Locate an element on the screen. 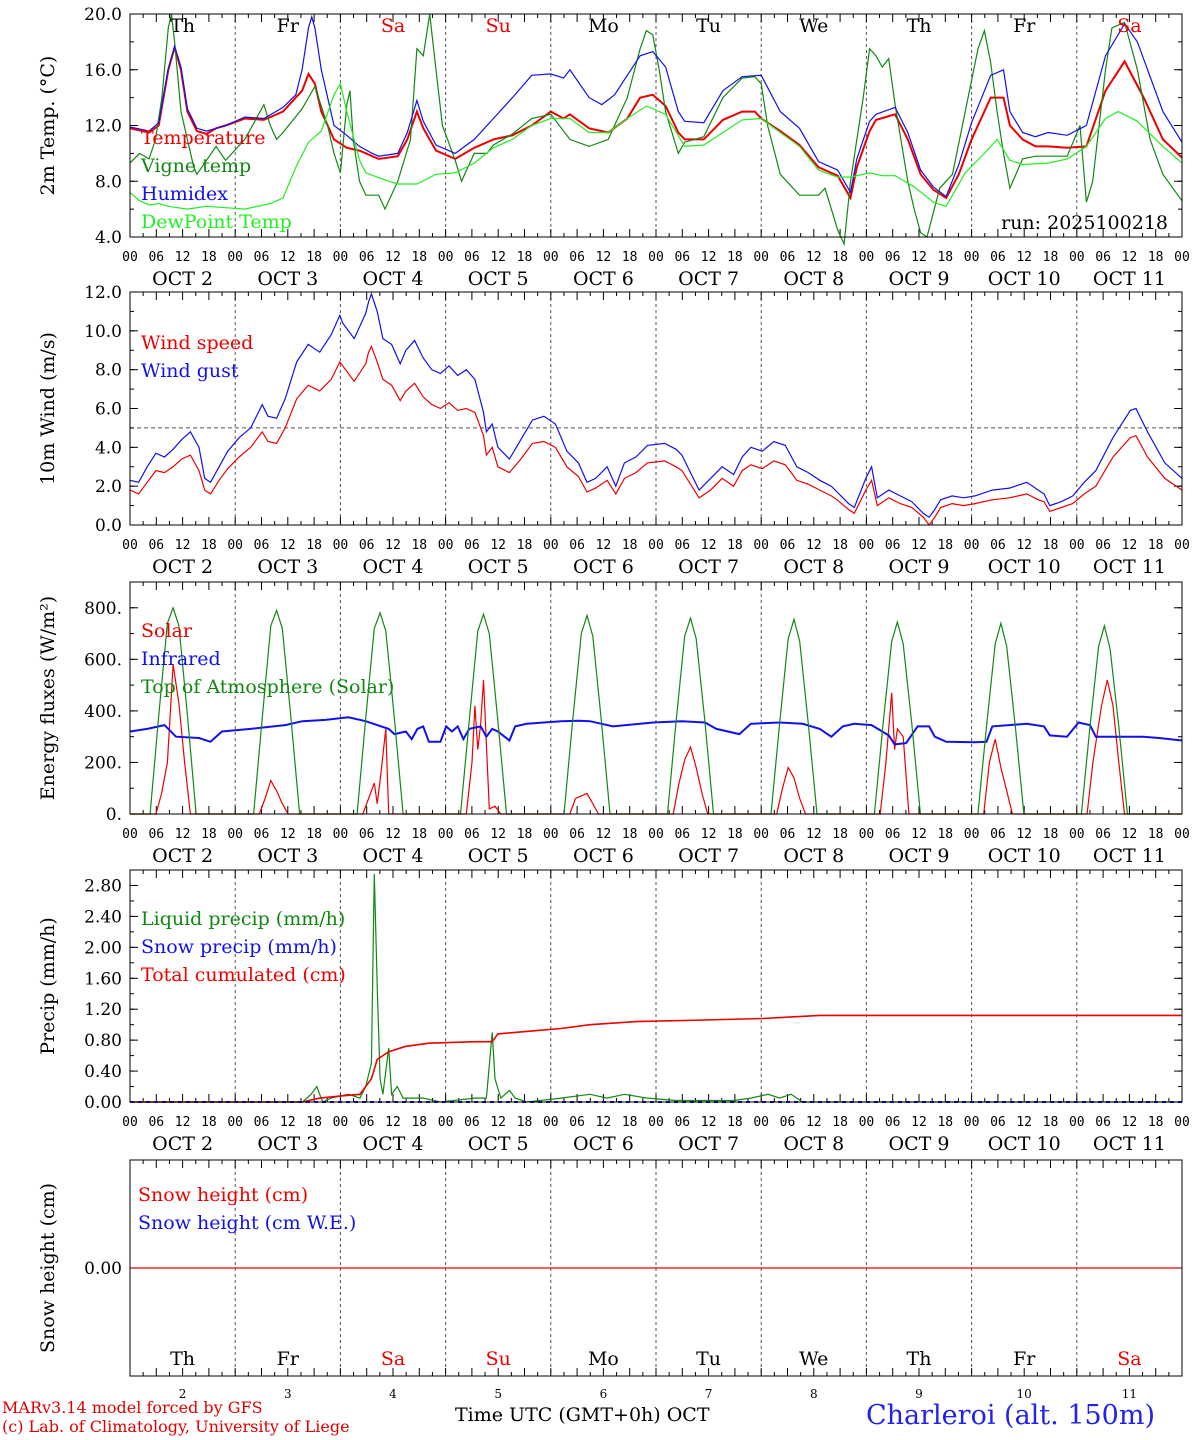 This screenshot has height=1440, width=1194. y-tick-label: 2.00 is located at coordinates (103, 948).